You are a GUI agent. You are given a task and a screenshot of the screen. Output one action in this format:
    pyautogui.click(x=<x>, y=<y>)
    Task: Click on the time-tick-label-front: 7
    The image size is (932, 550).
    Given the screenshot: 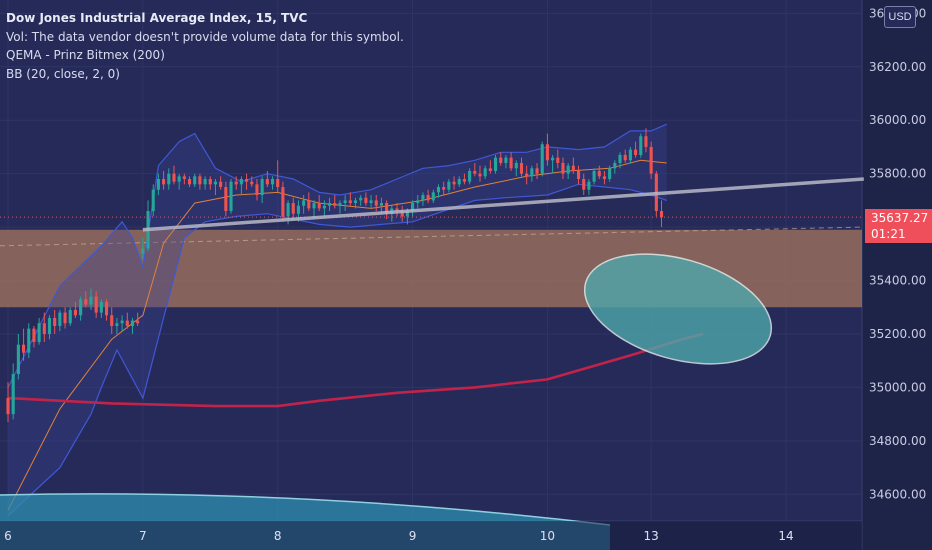 What is the action you would take?
    pyautogui.click(x=143, y=536)
    